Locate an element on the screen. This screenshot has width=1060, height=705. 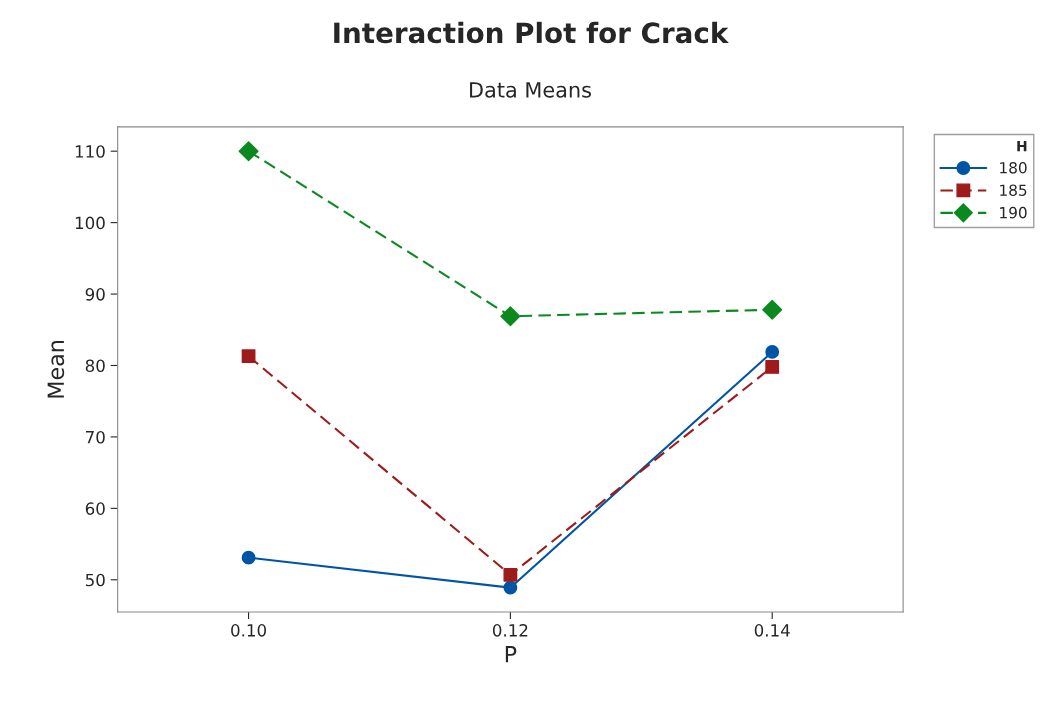
y-tick-label: 60 is located at coordinates (95, 508).